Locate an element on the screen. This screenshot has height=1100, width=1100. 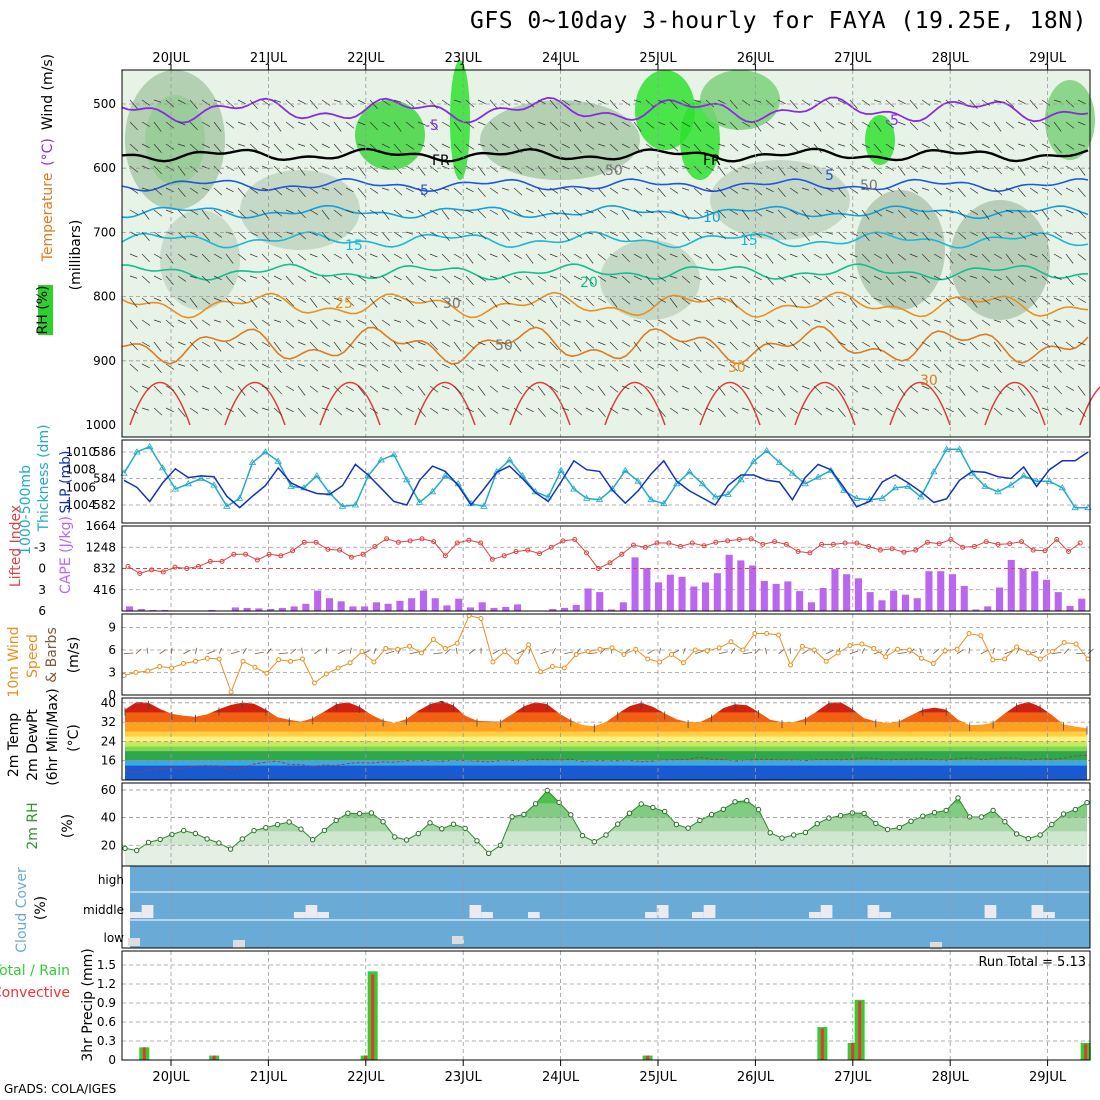
contour-label: 25 is located at coordinates (344, 304).